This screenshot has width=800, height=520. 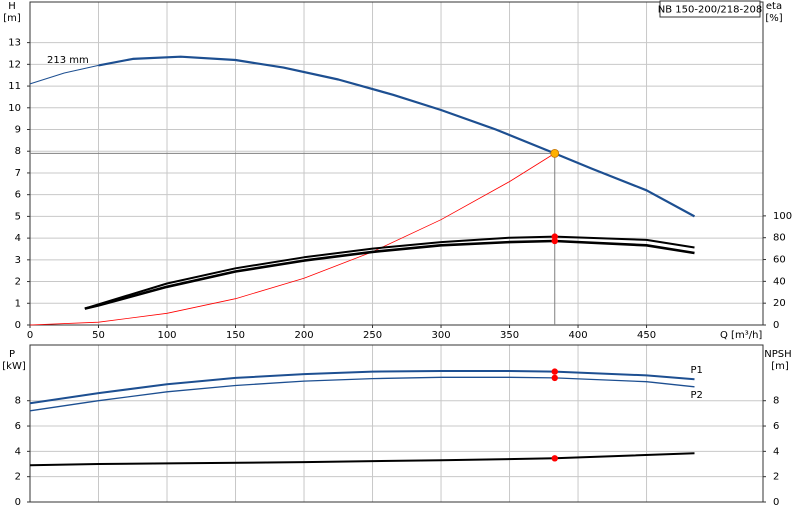 What do you see at coordinates (14, 64) in the screenshot?
I see `y-tick-label: 12` at bounding box center [14, 64].